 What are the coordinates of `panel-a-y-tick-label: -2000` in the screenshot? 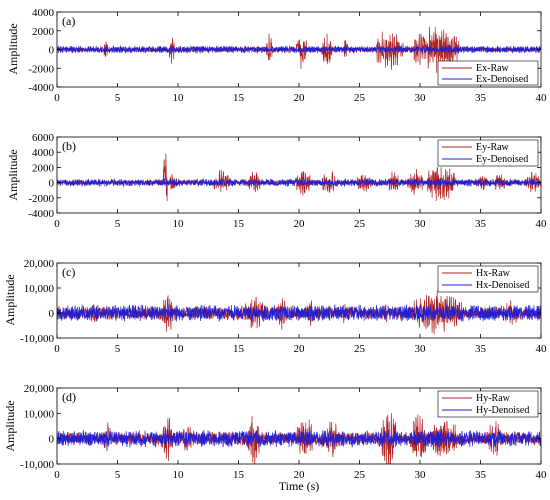 It's located at (41, 69).